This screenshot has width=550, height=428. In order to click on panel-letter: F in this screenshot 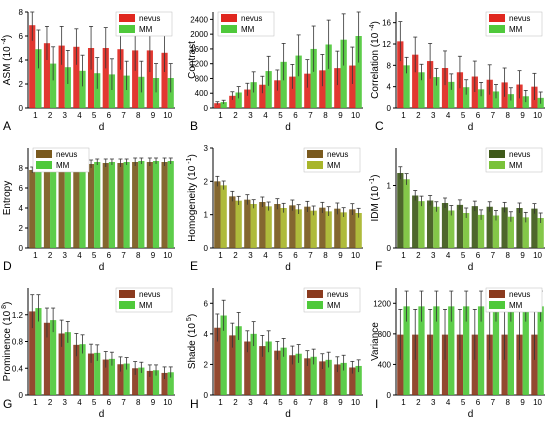, I will do `click(378, 266)`.